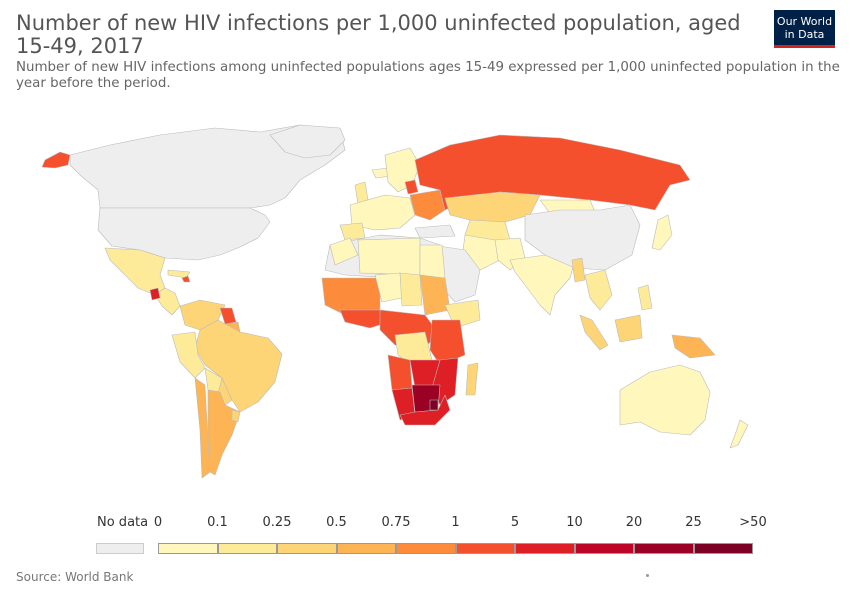 This screenshot has height=600, width=850. I want to click on legend-tick-label: >50, so click(753, 522).